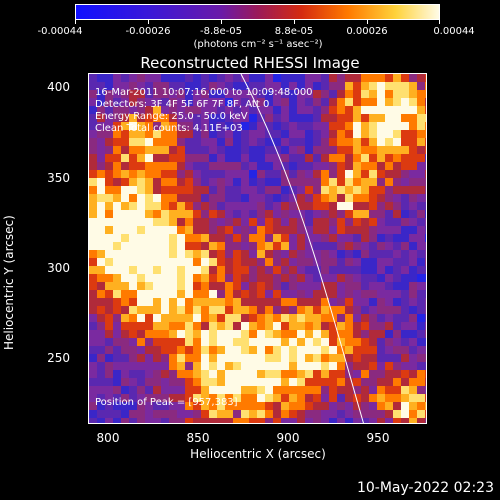  I want to click on y-tick-label: 400, so click(58, 87).